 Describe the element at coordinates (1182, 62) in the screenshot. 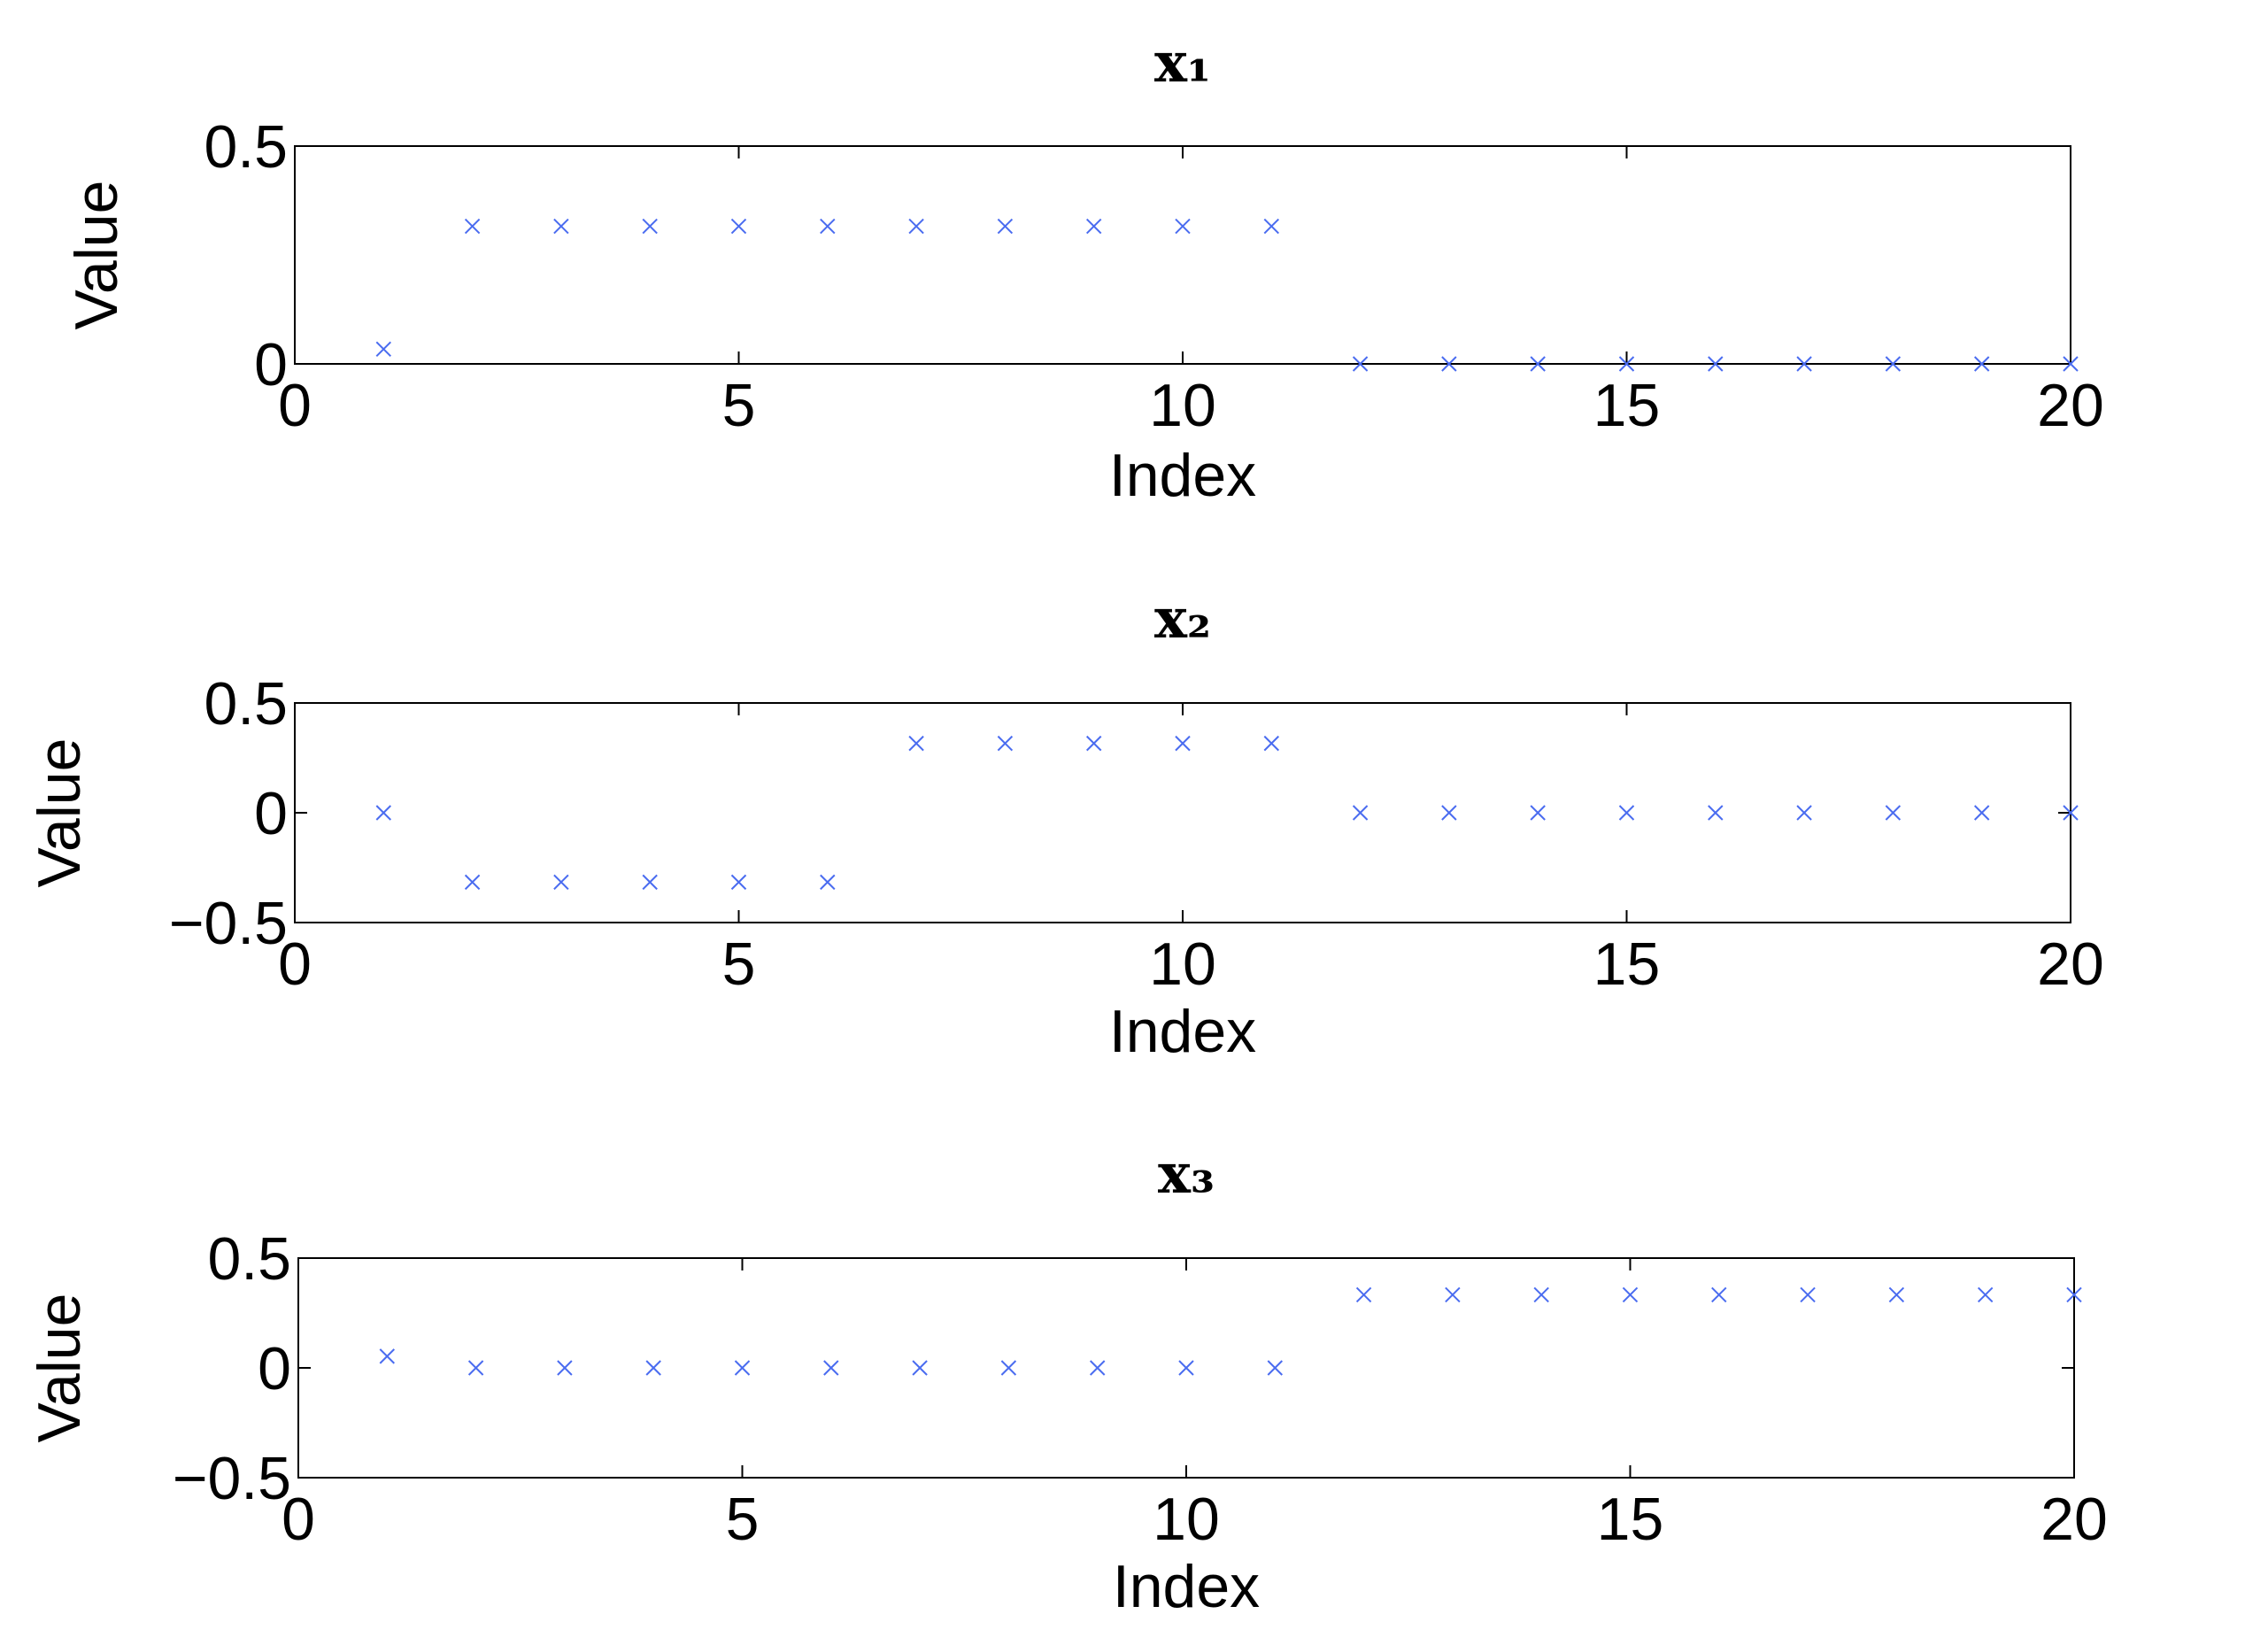

I see `chart-title: x₁` at that location.